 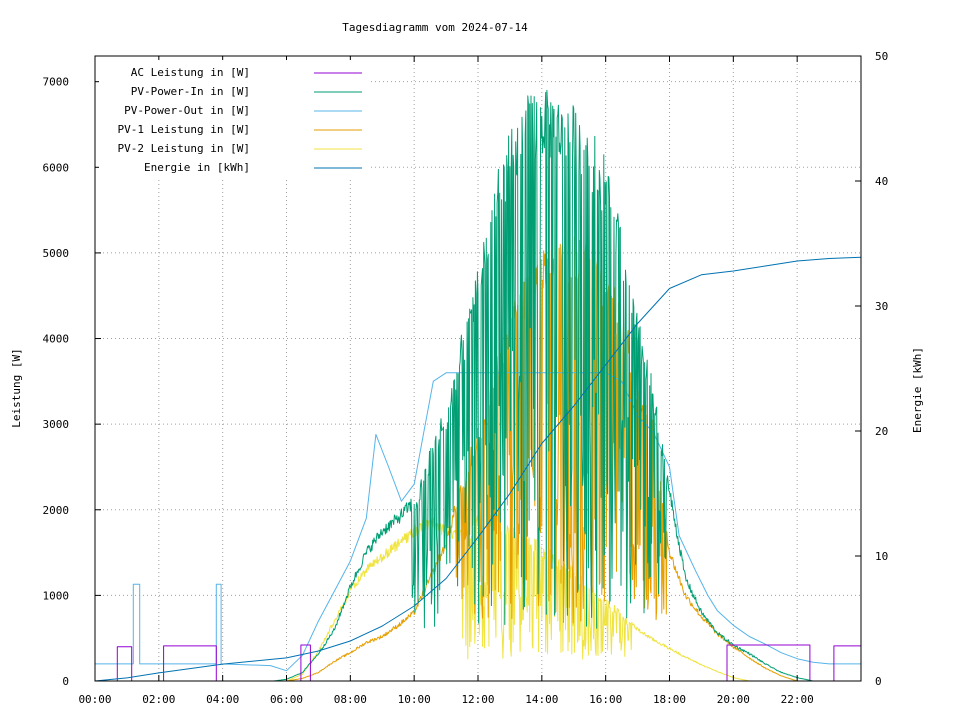 What do you see at coordinates (56, 253) in the screenshot?
I see `y-tick-label: 5000` at bounding box center [56, 253].